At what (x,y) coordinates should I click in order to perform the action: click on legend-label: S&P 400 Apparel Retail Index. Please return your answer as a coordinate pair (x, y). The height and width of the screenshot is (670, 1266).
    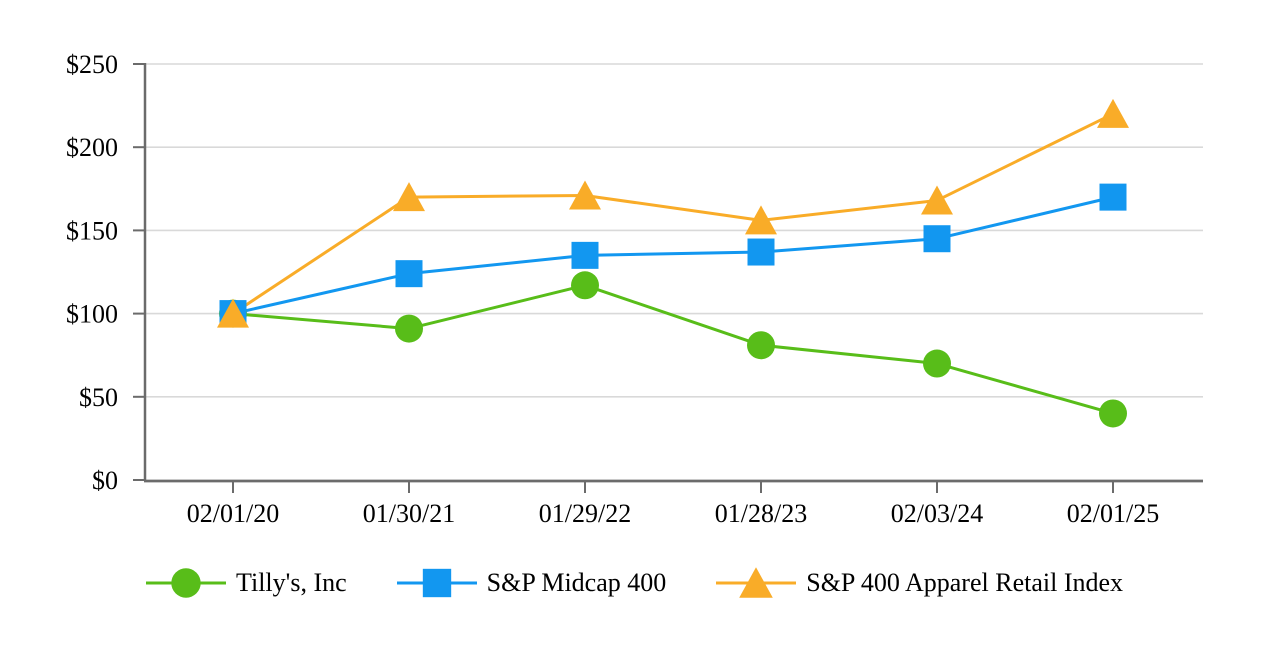
    Looking at the image, I should click on (965, 582).